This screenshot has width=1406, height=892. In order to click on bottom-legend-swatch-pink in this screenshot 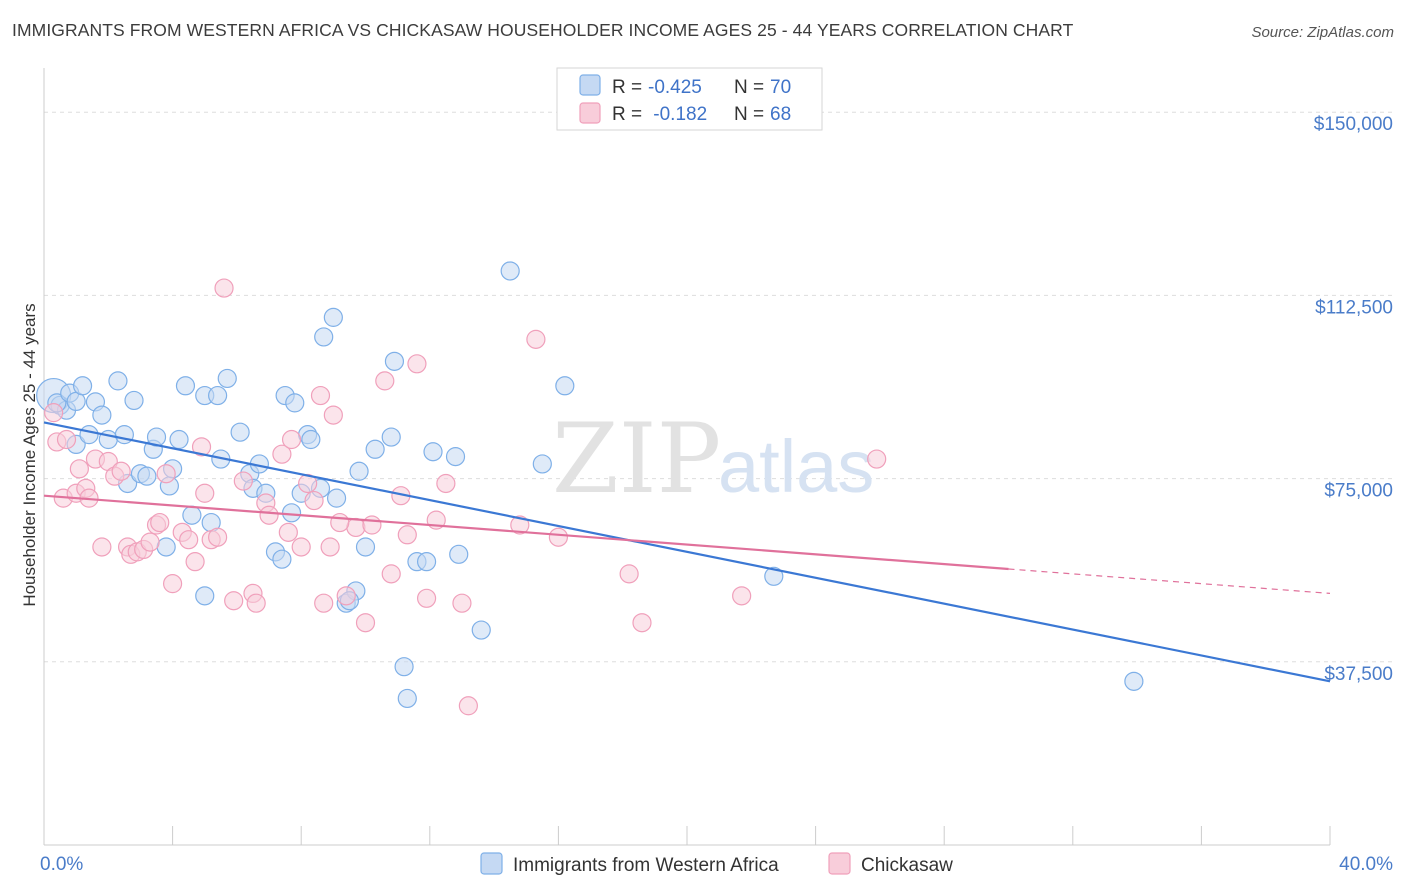, I will do `click(839, 863)`.